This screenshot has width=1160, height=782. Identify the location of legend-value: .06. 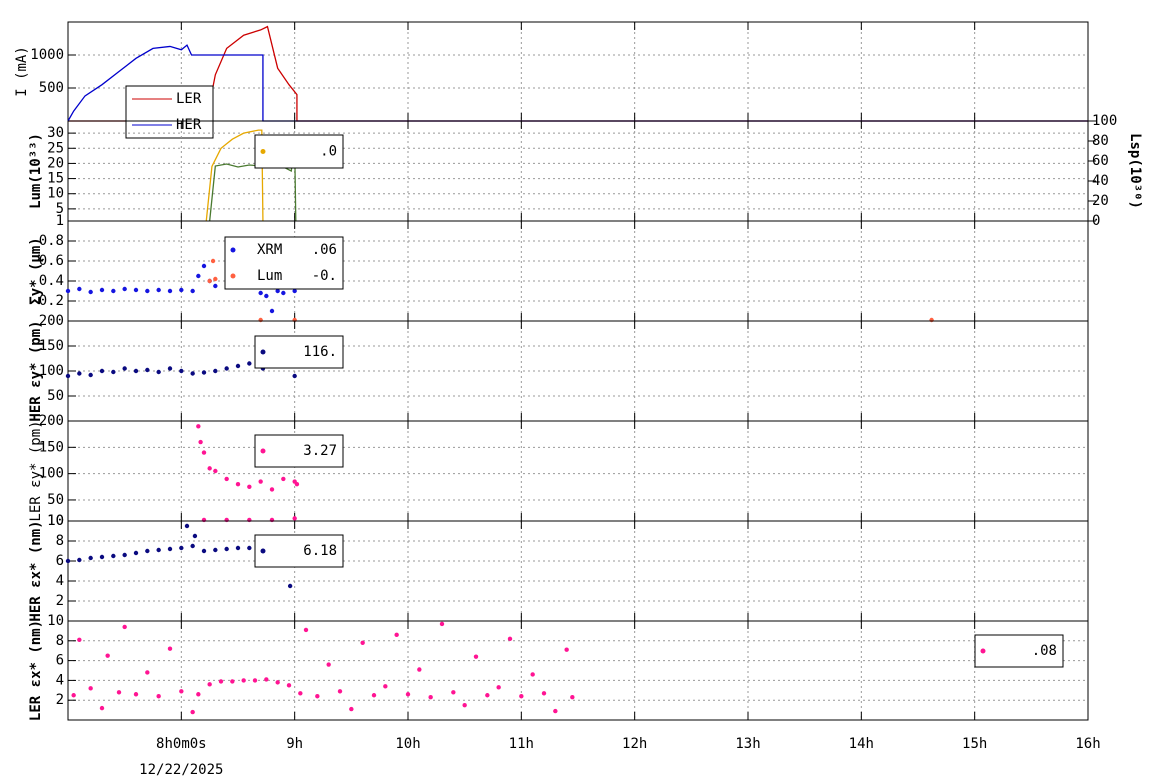
(324, 250).